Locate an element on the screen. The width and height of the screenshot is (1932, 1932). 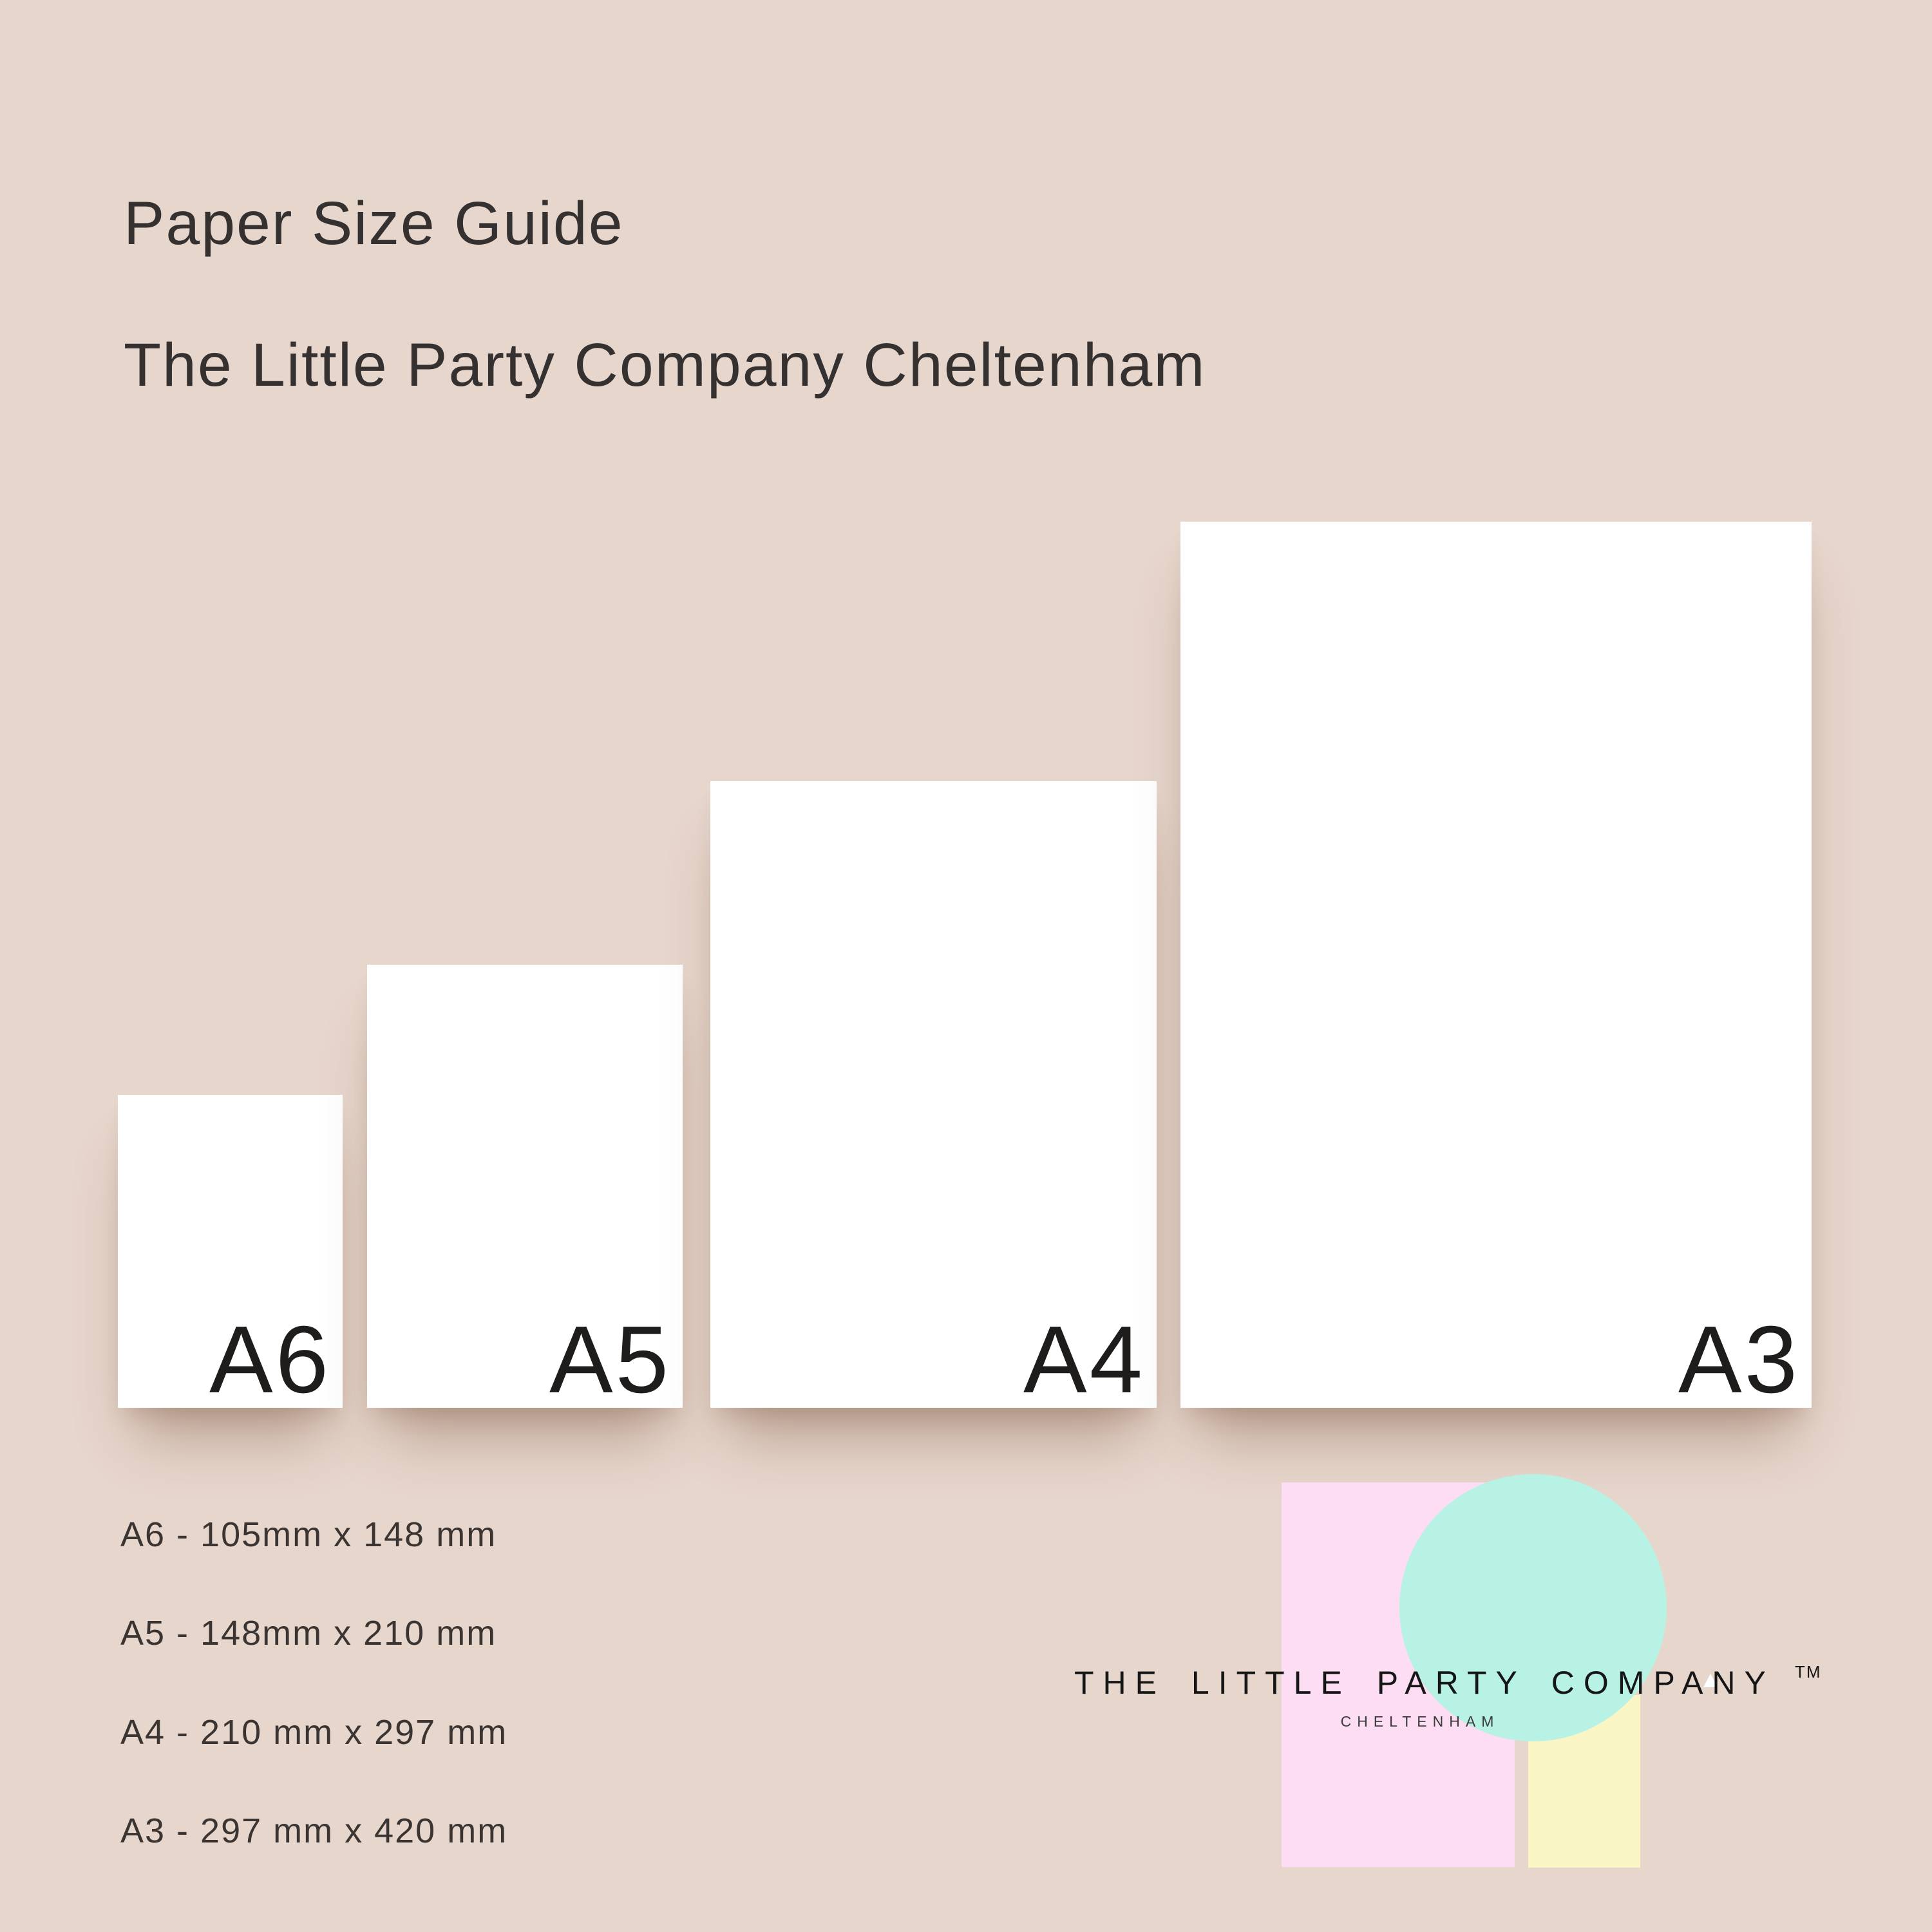
page-title: Paper Size Guide is located at coordinates (374, 224).